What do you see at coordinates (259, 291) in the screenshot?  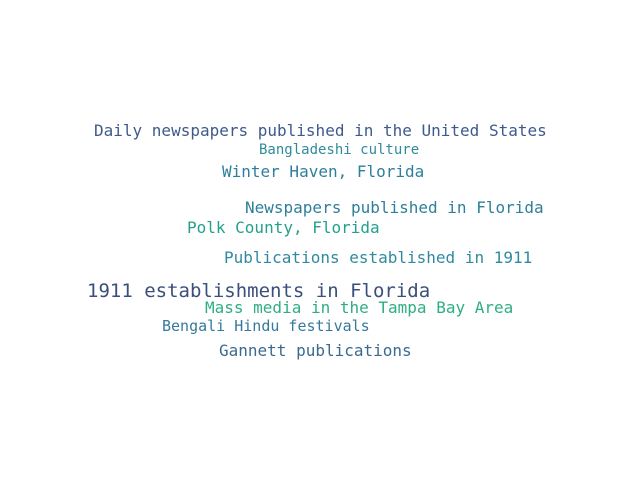 I see `word-1911-establishments: 1911 establishments in Florida` at bounding box center [259, 291].